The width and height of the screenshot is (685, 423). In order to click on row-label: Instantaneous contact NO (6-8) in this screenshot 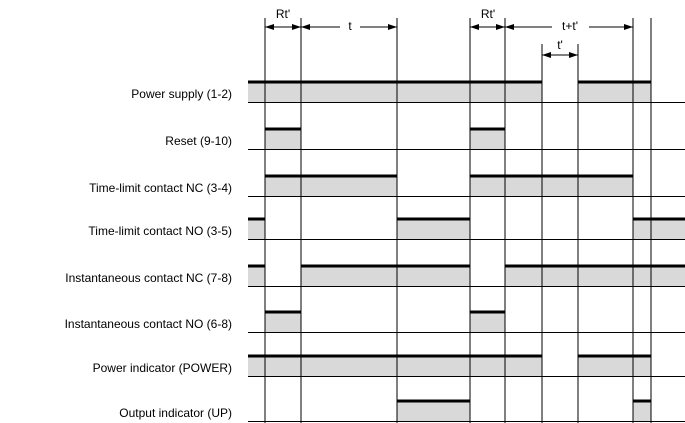, I will do `click(148, 324)`.